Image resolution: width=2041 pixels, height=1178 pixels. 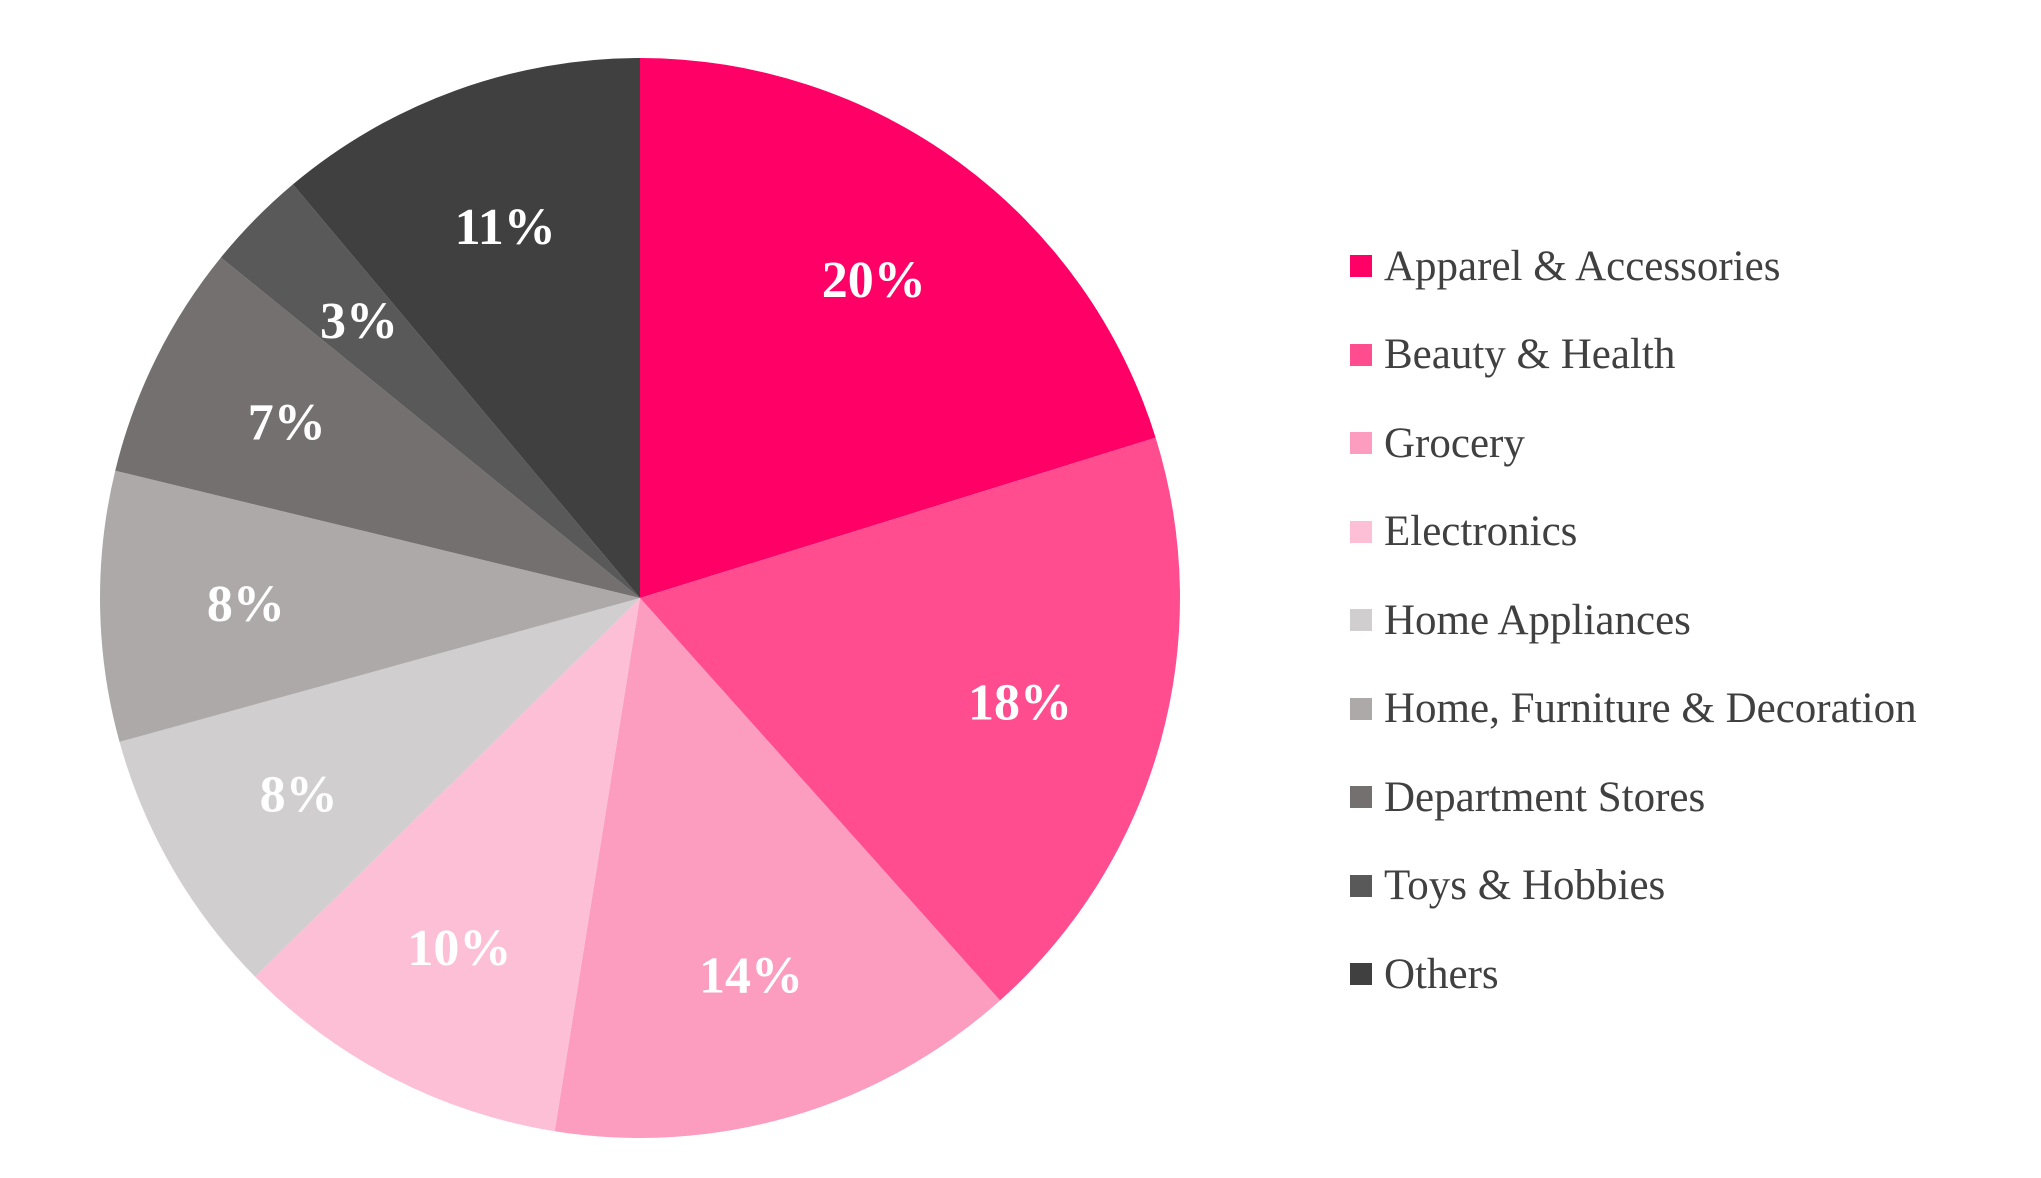 What do you see at coordinates (1454, 443) in the screenshot?
I see `legend-label: Grocery` at bounding box center [1454, 443].